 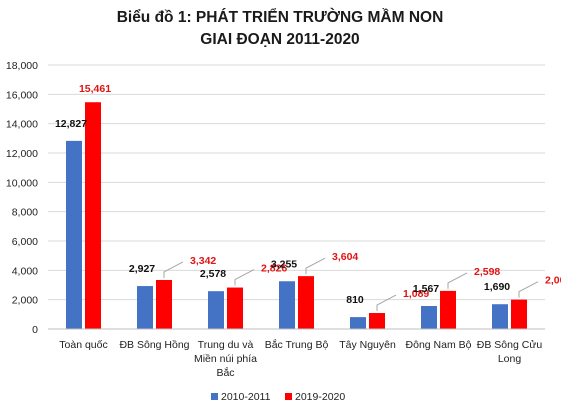 What do you see at coordinates (25, 213) in the screenshot?
I see `y-tick-label: 8,000` at bounding box center [25, 213].